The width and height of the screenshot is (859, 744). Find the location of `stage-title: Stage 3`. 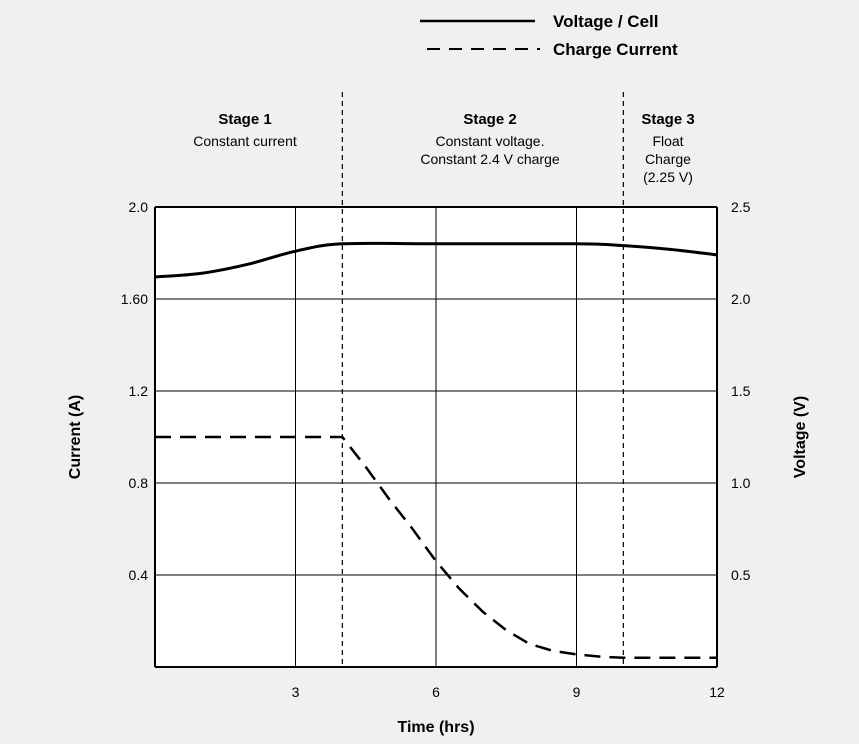

stage-title: Stage 3 is located at coordinates (667, 119).